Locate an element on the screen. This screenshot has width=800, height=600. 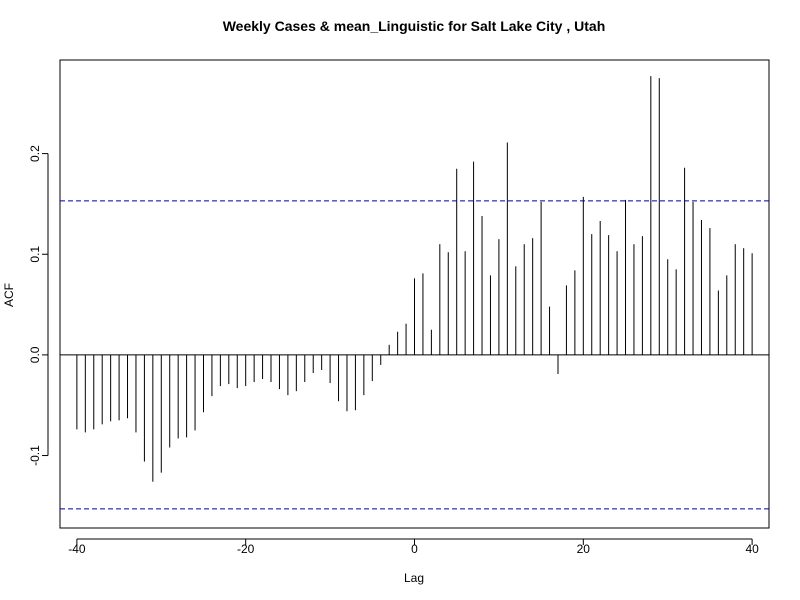
y-tick-label: 0.0 is located at coordinates (35, 354).